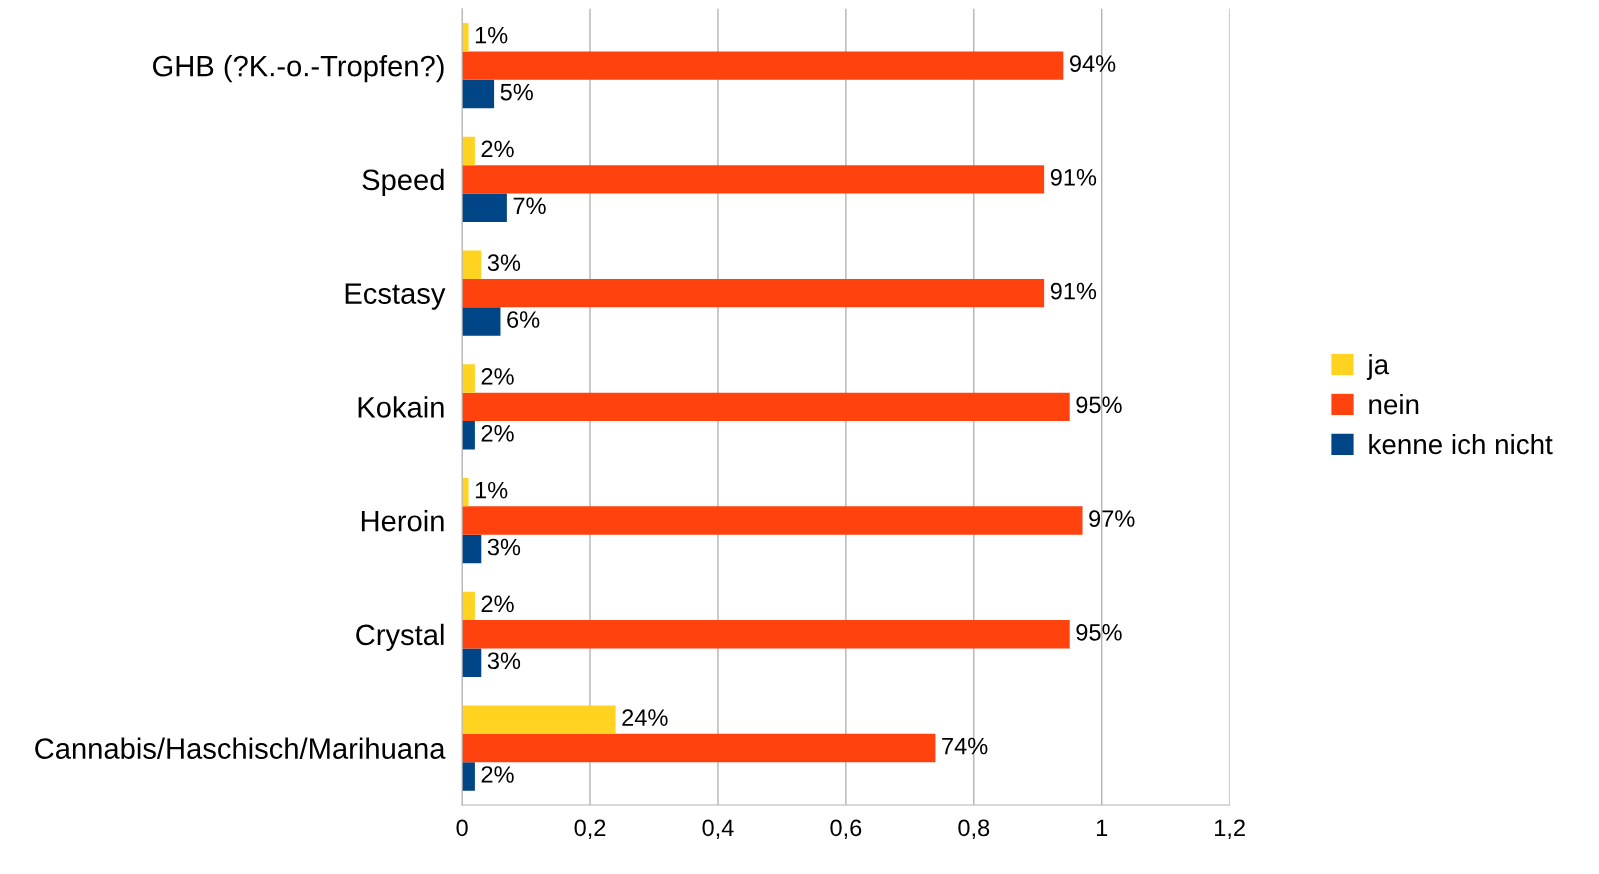 This screenshot has width=1599, height=874. Describe the element at coordinates (516, 92) in the screenshot. I see `data-label: 5%` at that location.